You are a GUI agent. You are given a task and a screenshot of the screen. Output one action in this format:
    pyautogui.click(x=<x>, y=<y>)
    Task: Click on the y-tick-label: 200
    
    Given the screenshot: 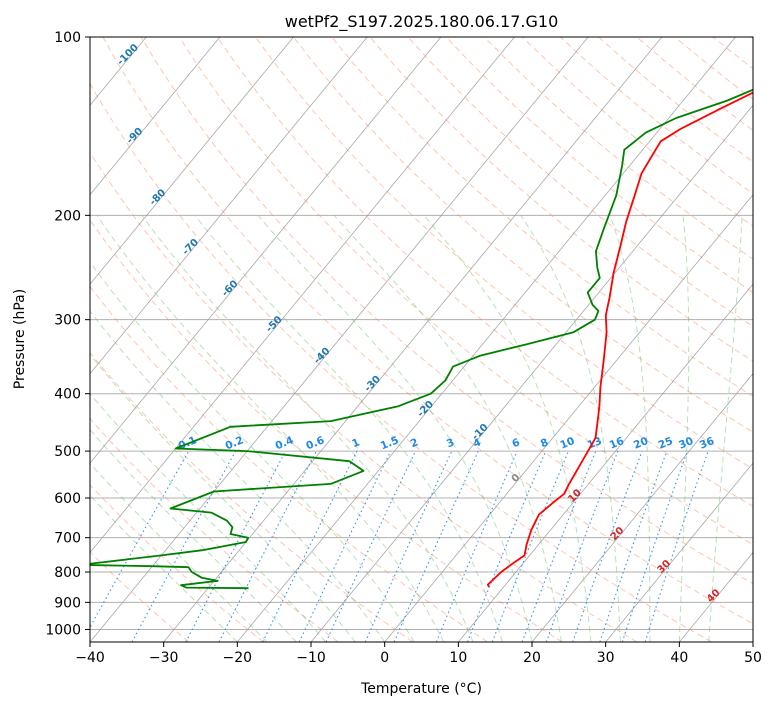 What is the action you would take?
    pyautogui.click(x=67, y=216)
    